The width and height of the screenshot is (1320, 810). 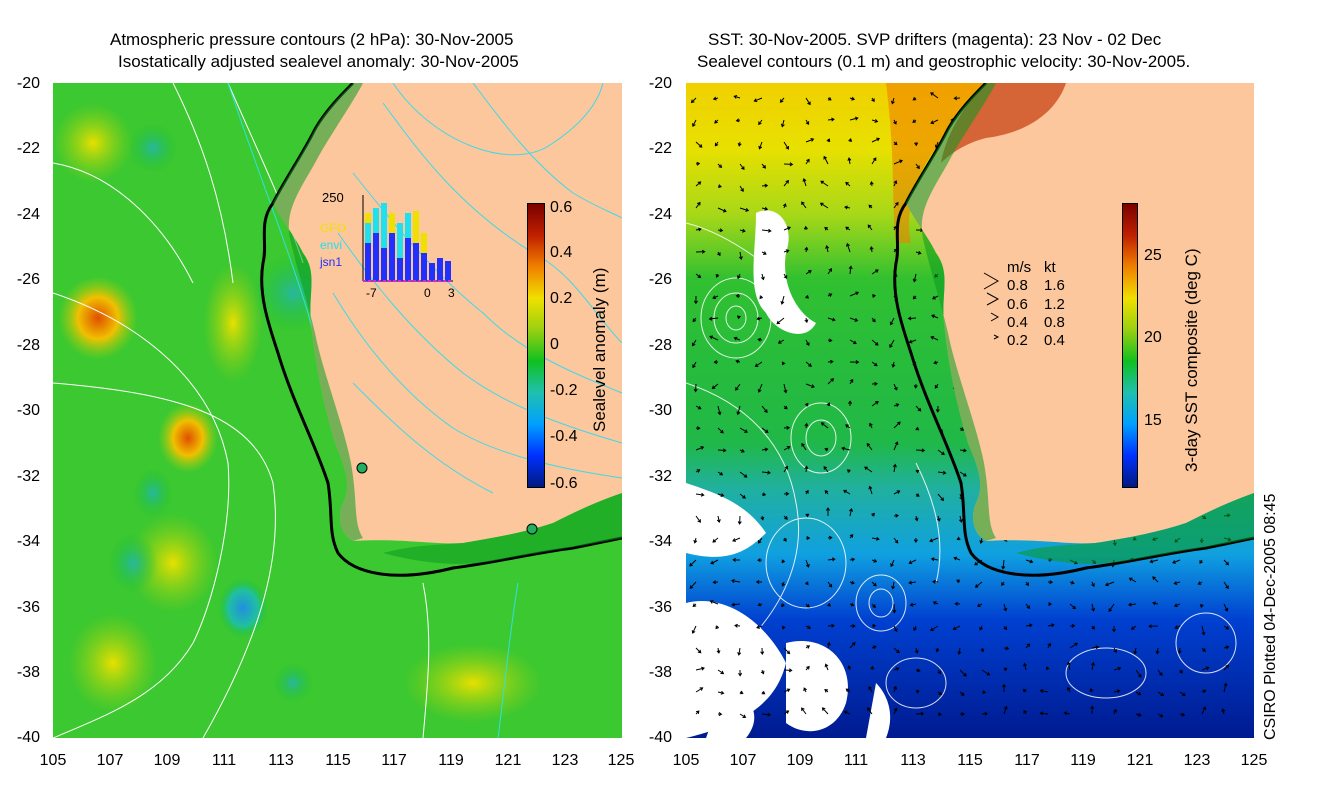 What do you see at coordinates (788, 474) in the screenshot?
I see `cloud-mask` at bounding box center [788, 474].